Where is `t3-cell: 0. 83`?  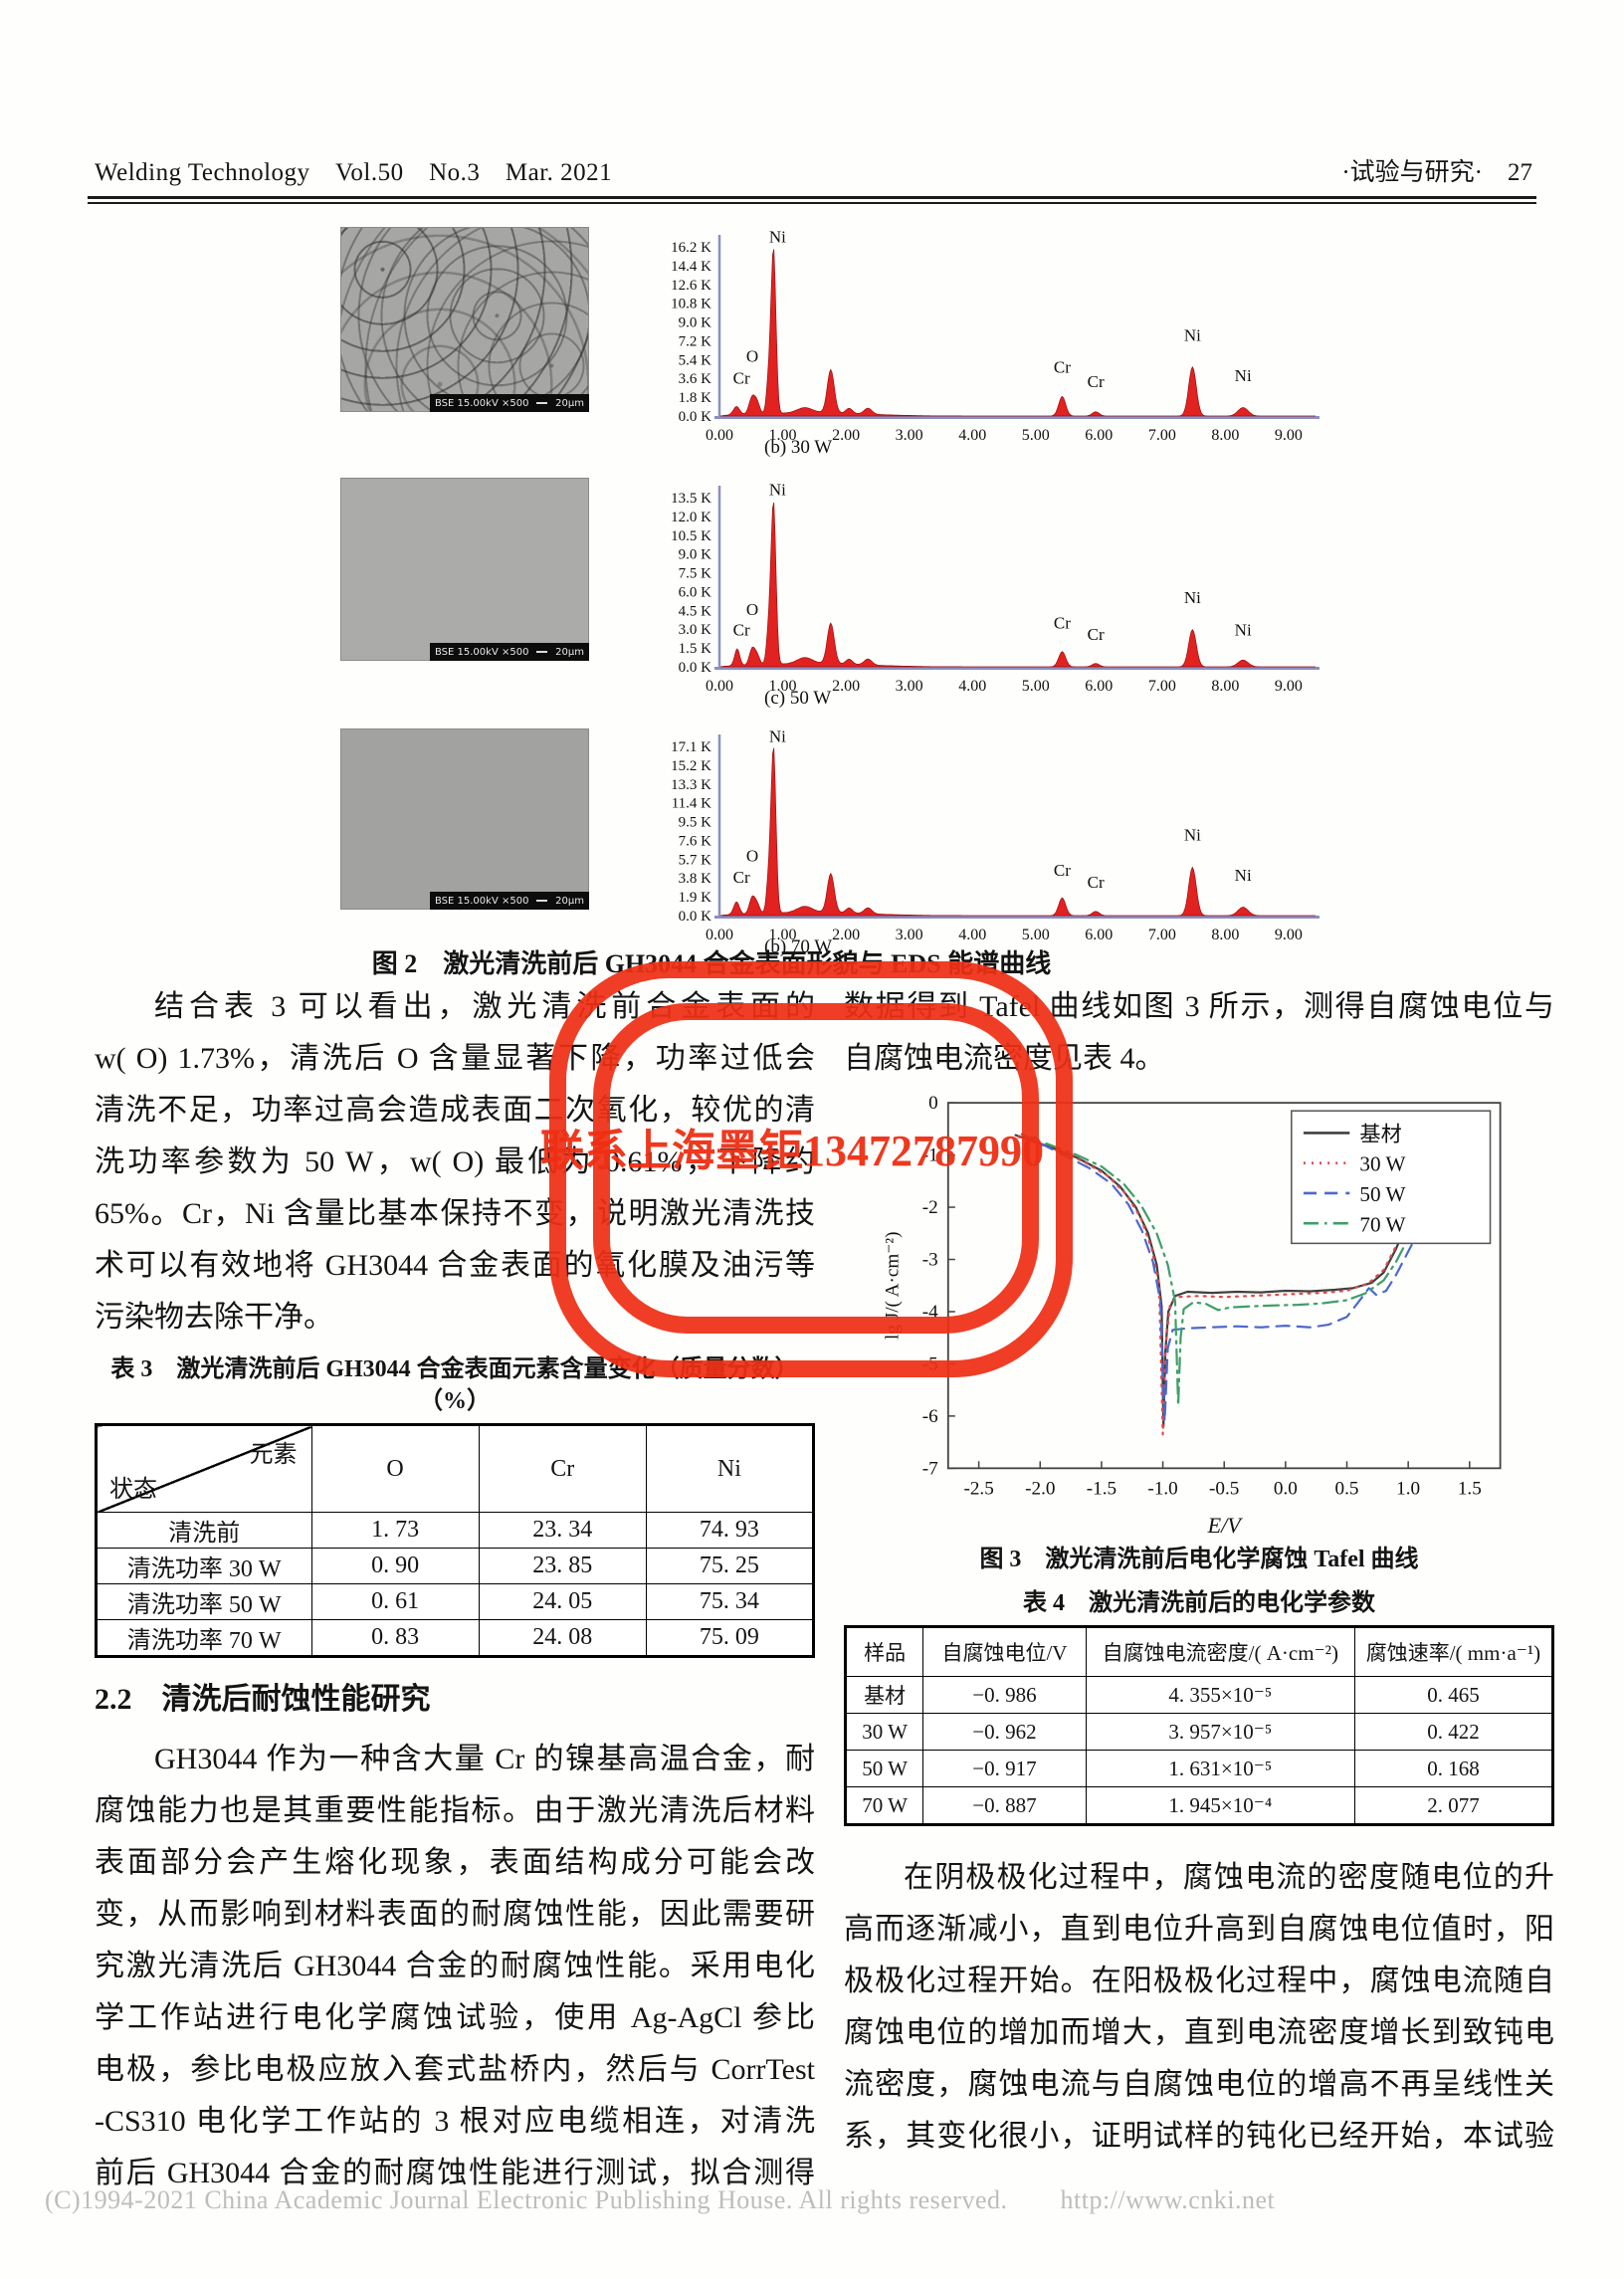
t3-cell: 0. 83 is located at coordinates (395, 1638).